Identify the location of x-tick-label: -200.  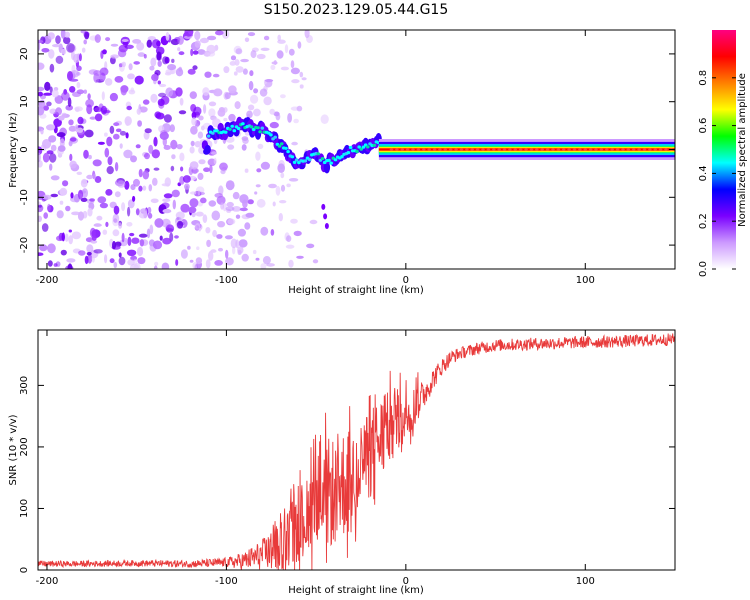
(47, 280).